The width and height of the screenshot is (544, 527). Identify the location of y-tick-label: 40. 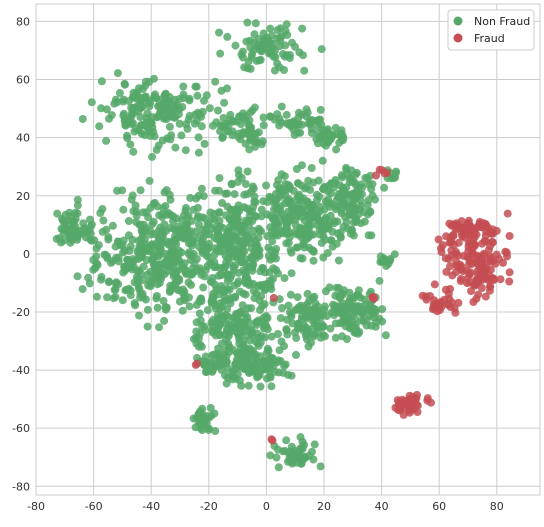
(23, 138).